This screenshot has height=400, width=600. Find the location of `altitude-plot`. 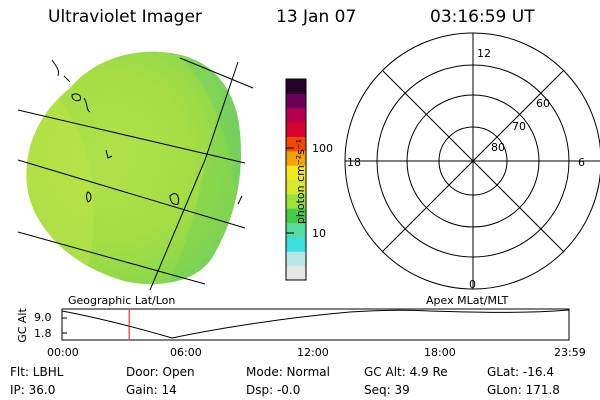

altitude-plot is located at coordinates (315, 324).